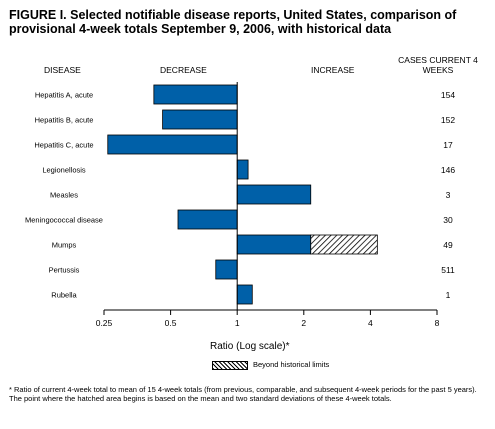 The width and height of the screenshot is (495, 429). I want to click on case-count: 30, so click(448, 220).